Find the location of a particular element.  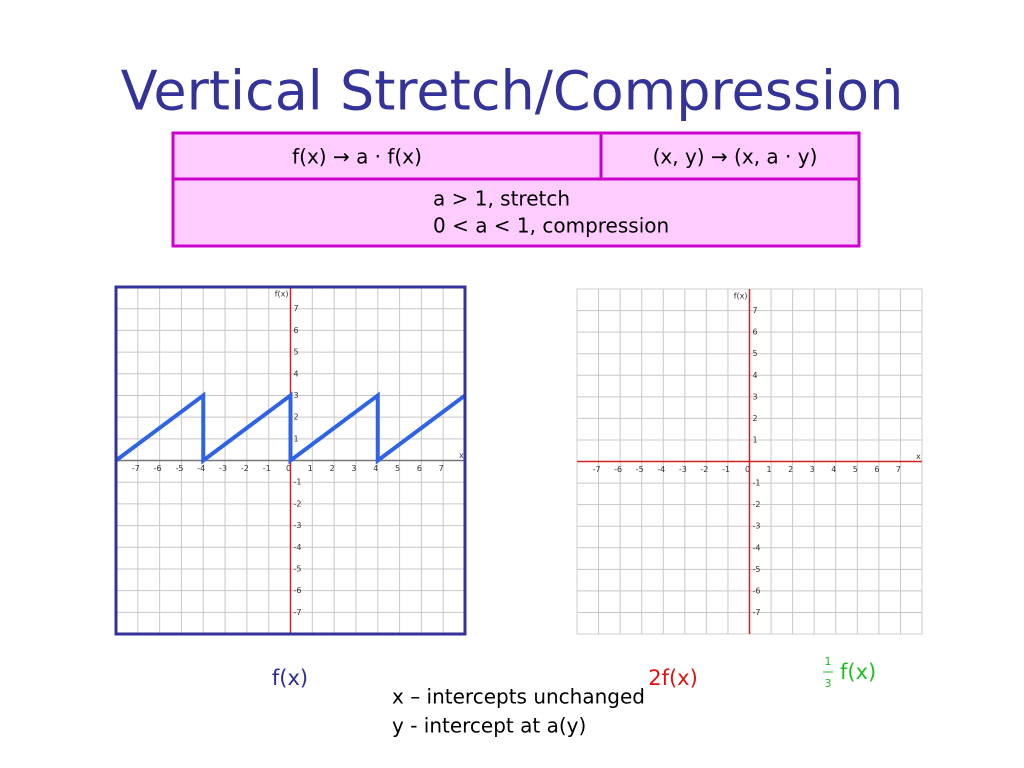

fraction-num: 1 is located at coordinates (828, 661).